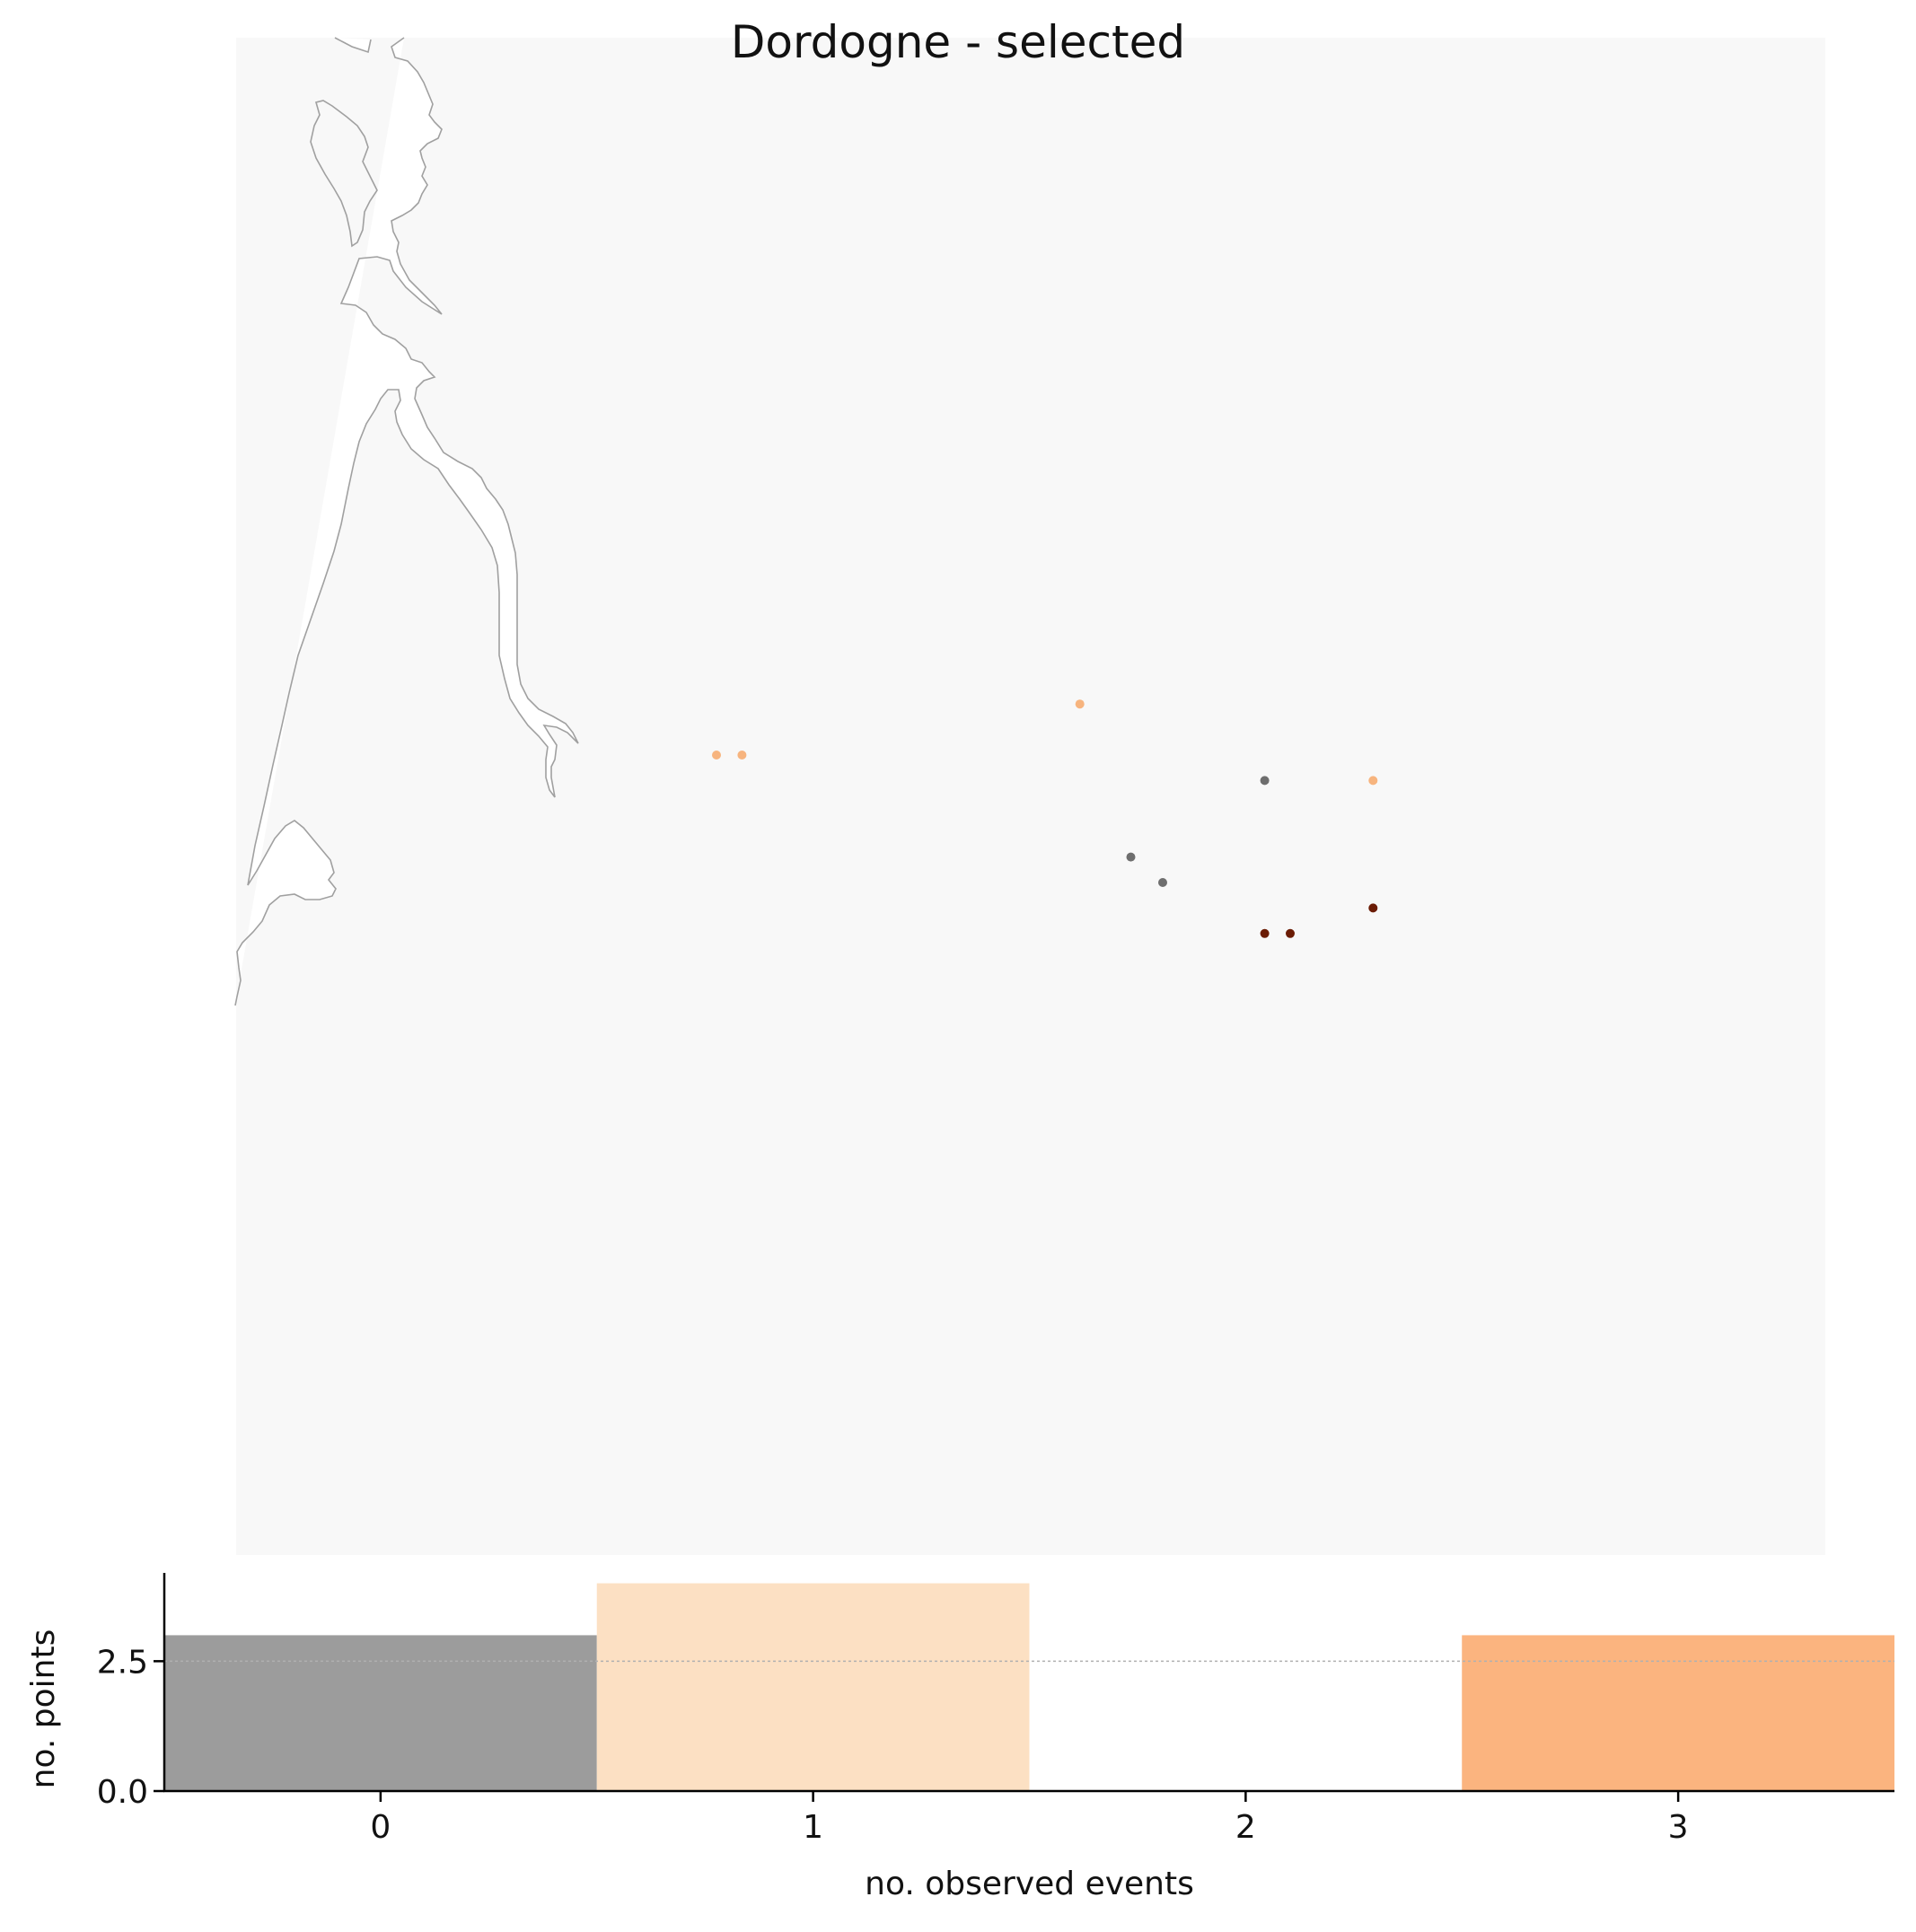 This screenshot has height=1932, width=1916. I want to click on x-tick-label: 1, so click(813, 1827).